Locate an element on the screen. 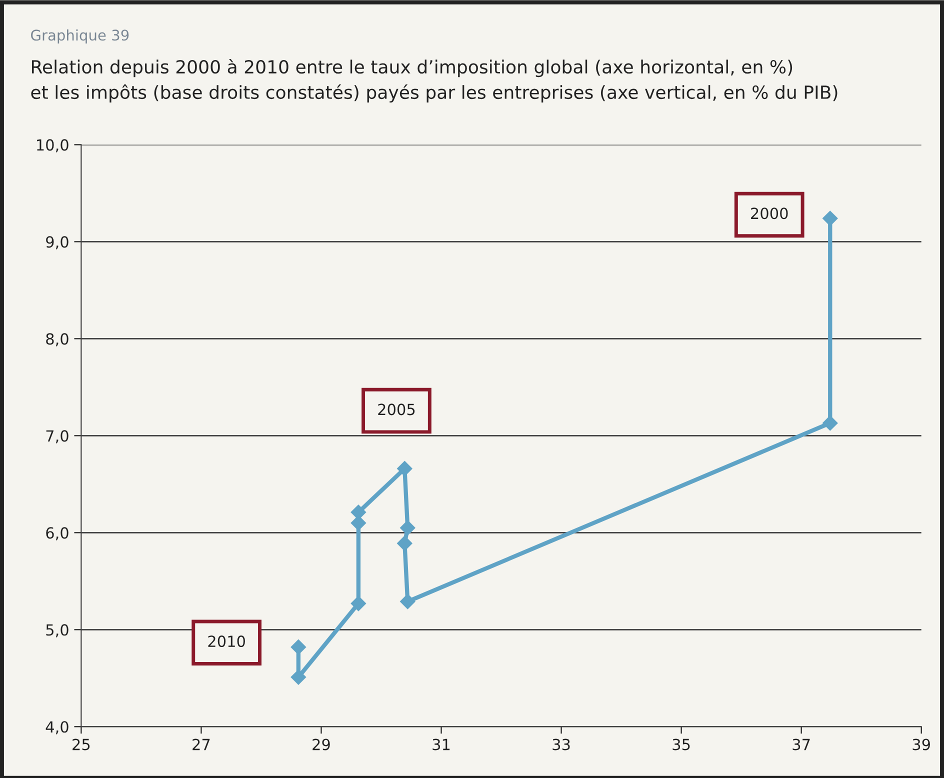 Image resolution: width=944 pixels, height=778 pixels. annotation: 2005 is located at coordinates (396, 410).